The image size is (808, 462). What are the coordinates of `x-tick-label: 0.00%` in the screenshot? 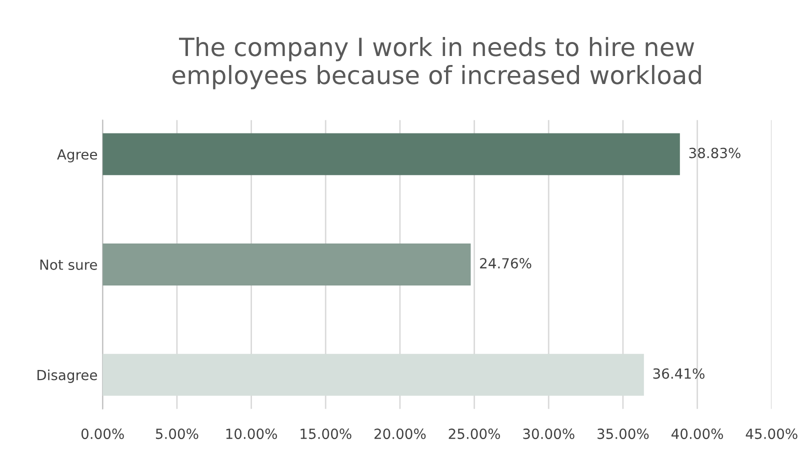 It's located at (102, 434).